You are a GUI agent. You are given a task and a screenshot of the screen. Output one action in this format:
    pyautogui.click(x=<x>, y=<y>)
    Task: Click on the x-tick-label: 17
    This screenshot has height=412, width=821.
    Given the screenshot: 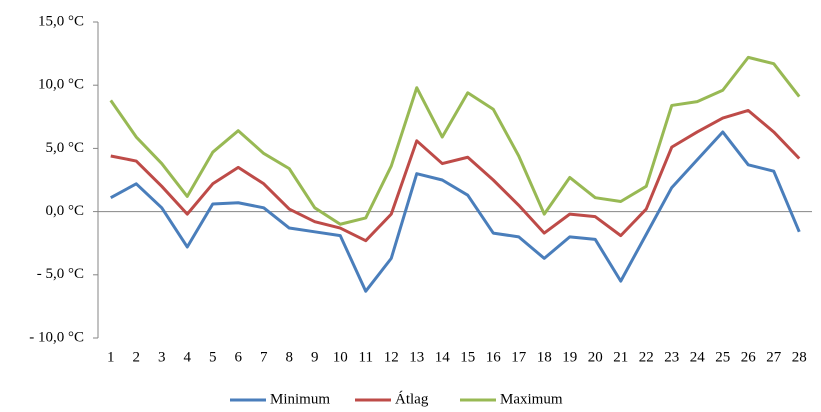 What is the action you would take?
    pyautogui.click(x=519, y=357)
    